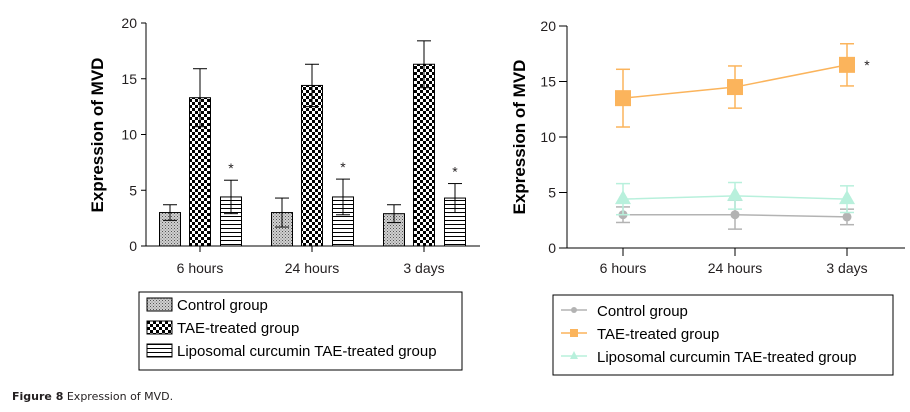  Describe the element at coordinates (120, 396) in the screenshot. I see `figure-caption-text: Expression of MVD.` at that location.